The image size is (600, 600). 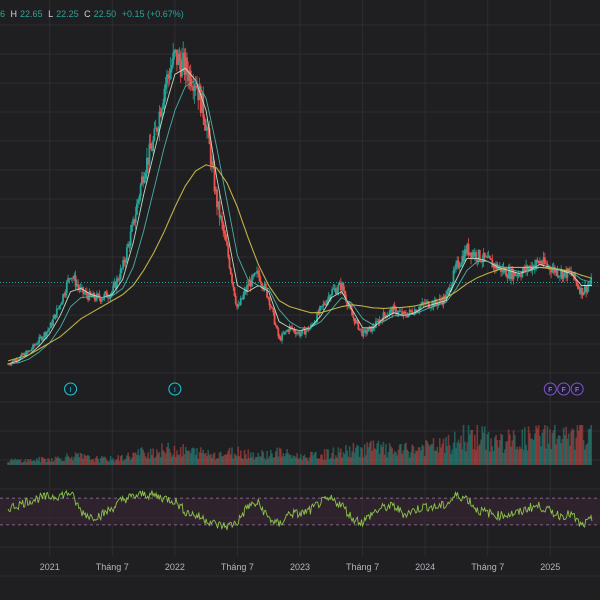 What do you see at coordinates (87, 14) in the screenshot?
I see `close-label: C` at bounding box center [87, 14].